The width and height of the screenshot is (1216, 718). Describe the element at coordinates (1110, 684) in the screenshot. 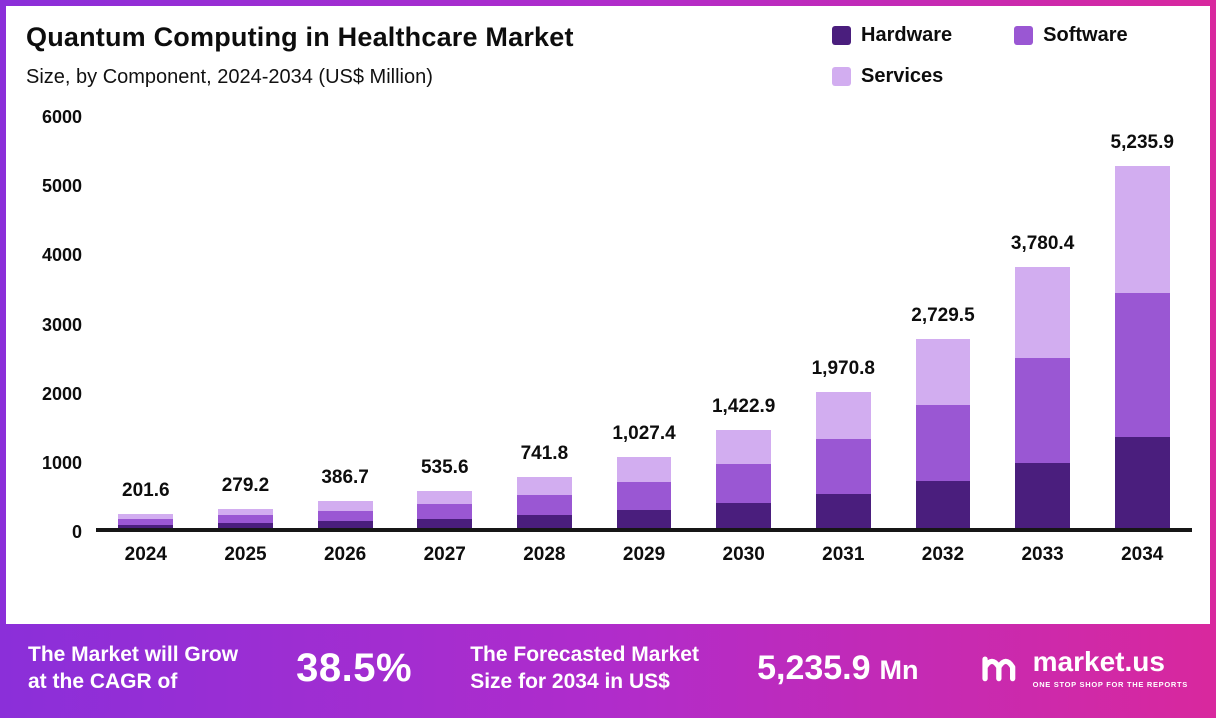

I see `logo-tagline: ONE STOP SHOP FOR THE REPORTS` at that location.